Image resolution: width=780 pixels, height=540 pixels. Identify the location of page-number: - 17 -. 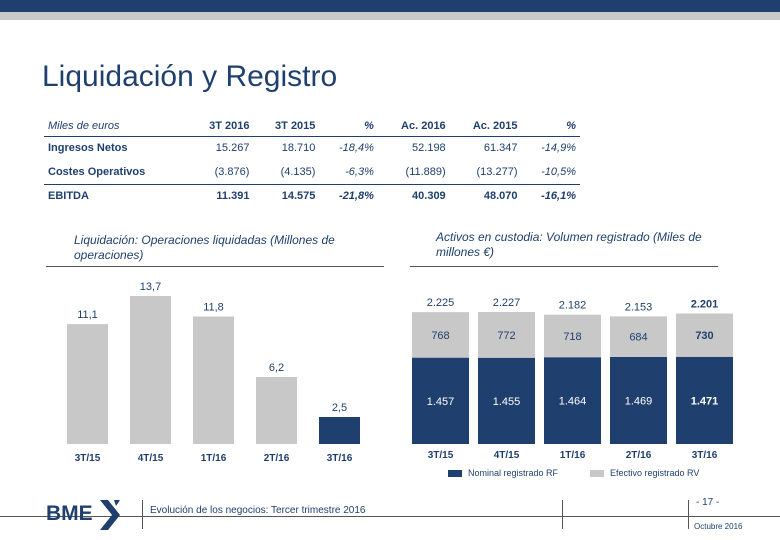
(708, 502).